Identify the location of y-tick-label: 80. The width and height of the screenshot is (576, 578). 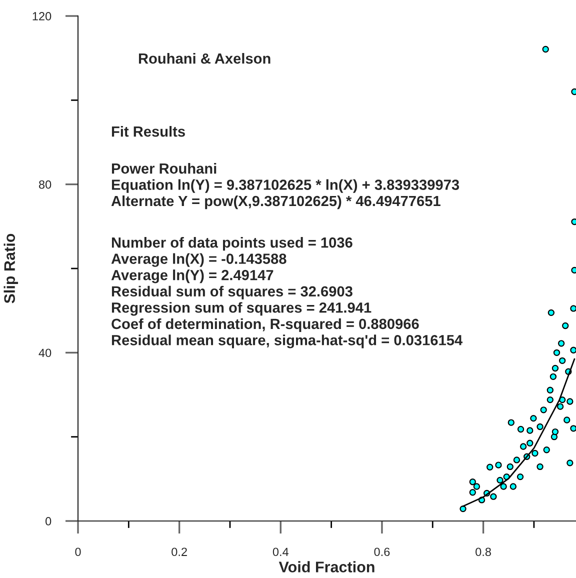
(45, 184).